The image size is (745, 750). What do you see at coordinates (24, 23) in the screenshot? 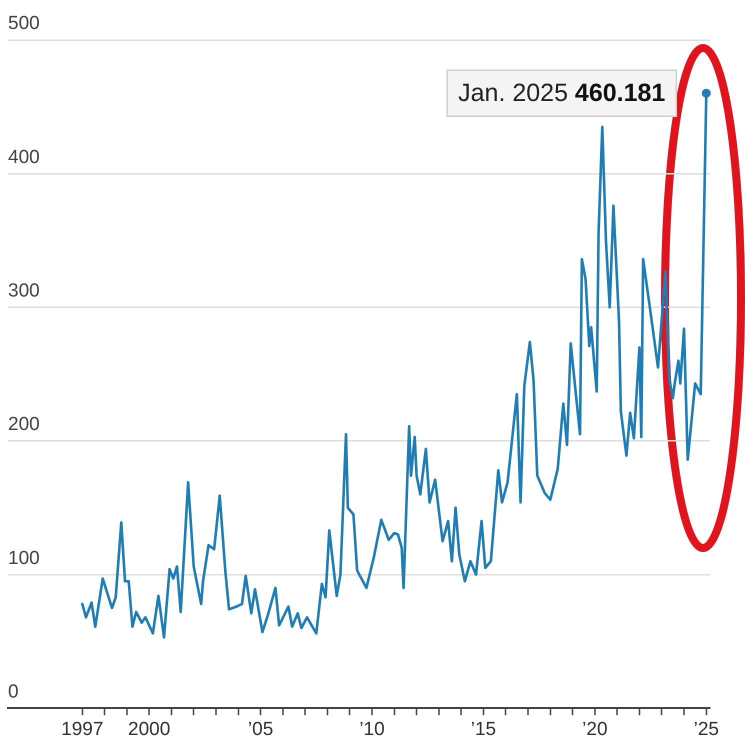
I see `y-tick-label: 500` at bounding box center [24, 23].